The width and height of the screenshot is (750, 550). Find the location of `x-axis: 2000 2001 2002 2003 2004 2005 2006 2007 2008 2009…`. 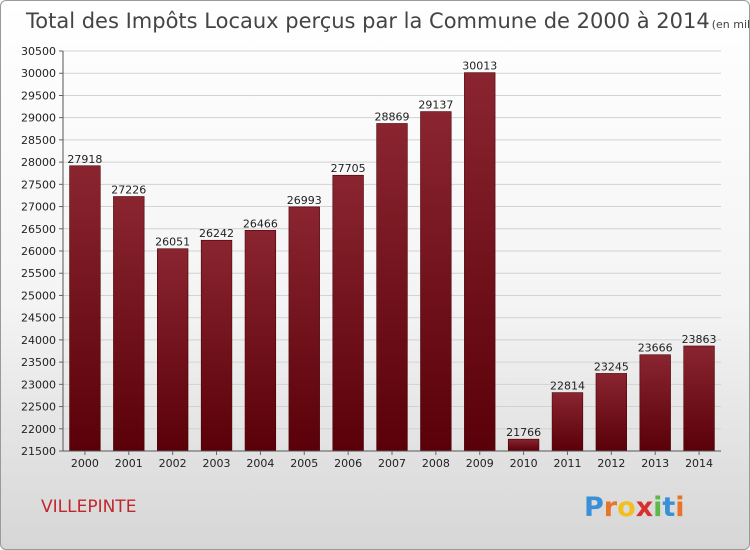

x-axis: 2000 2001 2002 2003 2004 2005 2006 2007 2008 2009… is located at coordinates (392, 460).